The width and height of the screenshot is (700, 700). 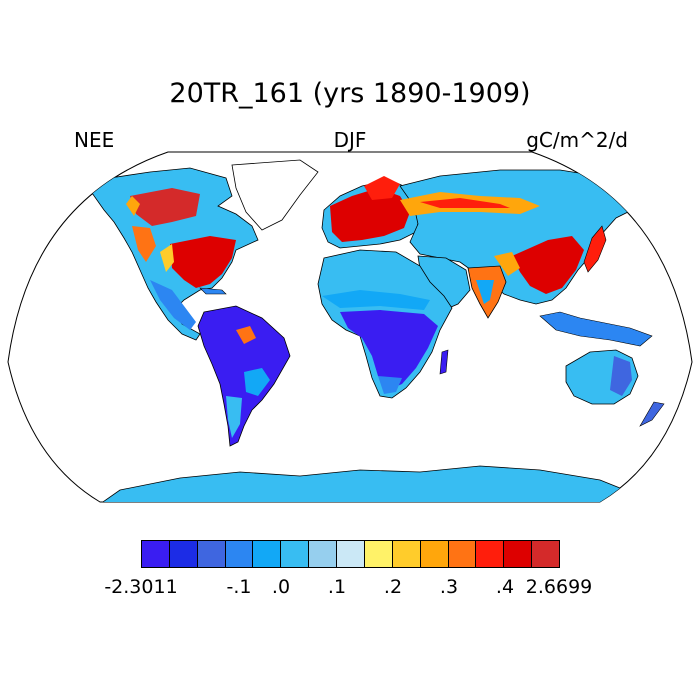 I want to click on eastern-us-warm, so click(x=203, y=262).